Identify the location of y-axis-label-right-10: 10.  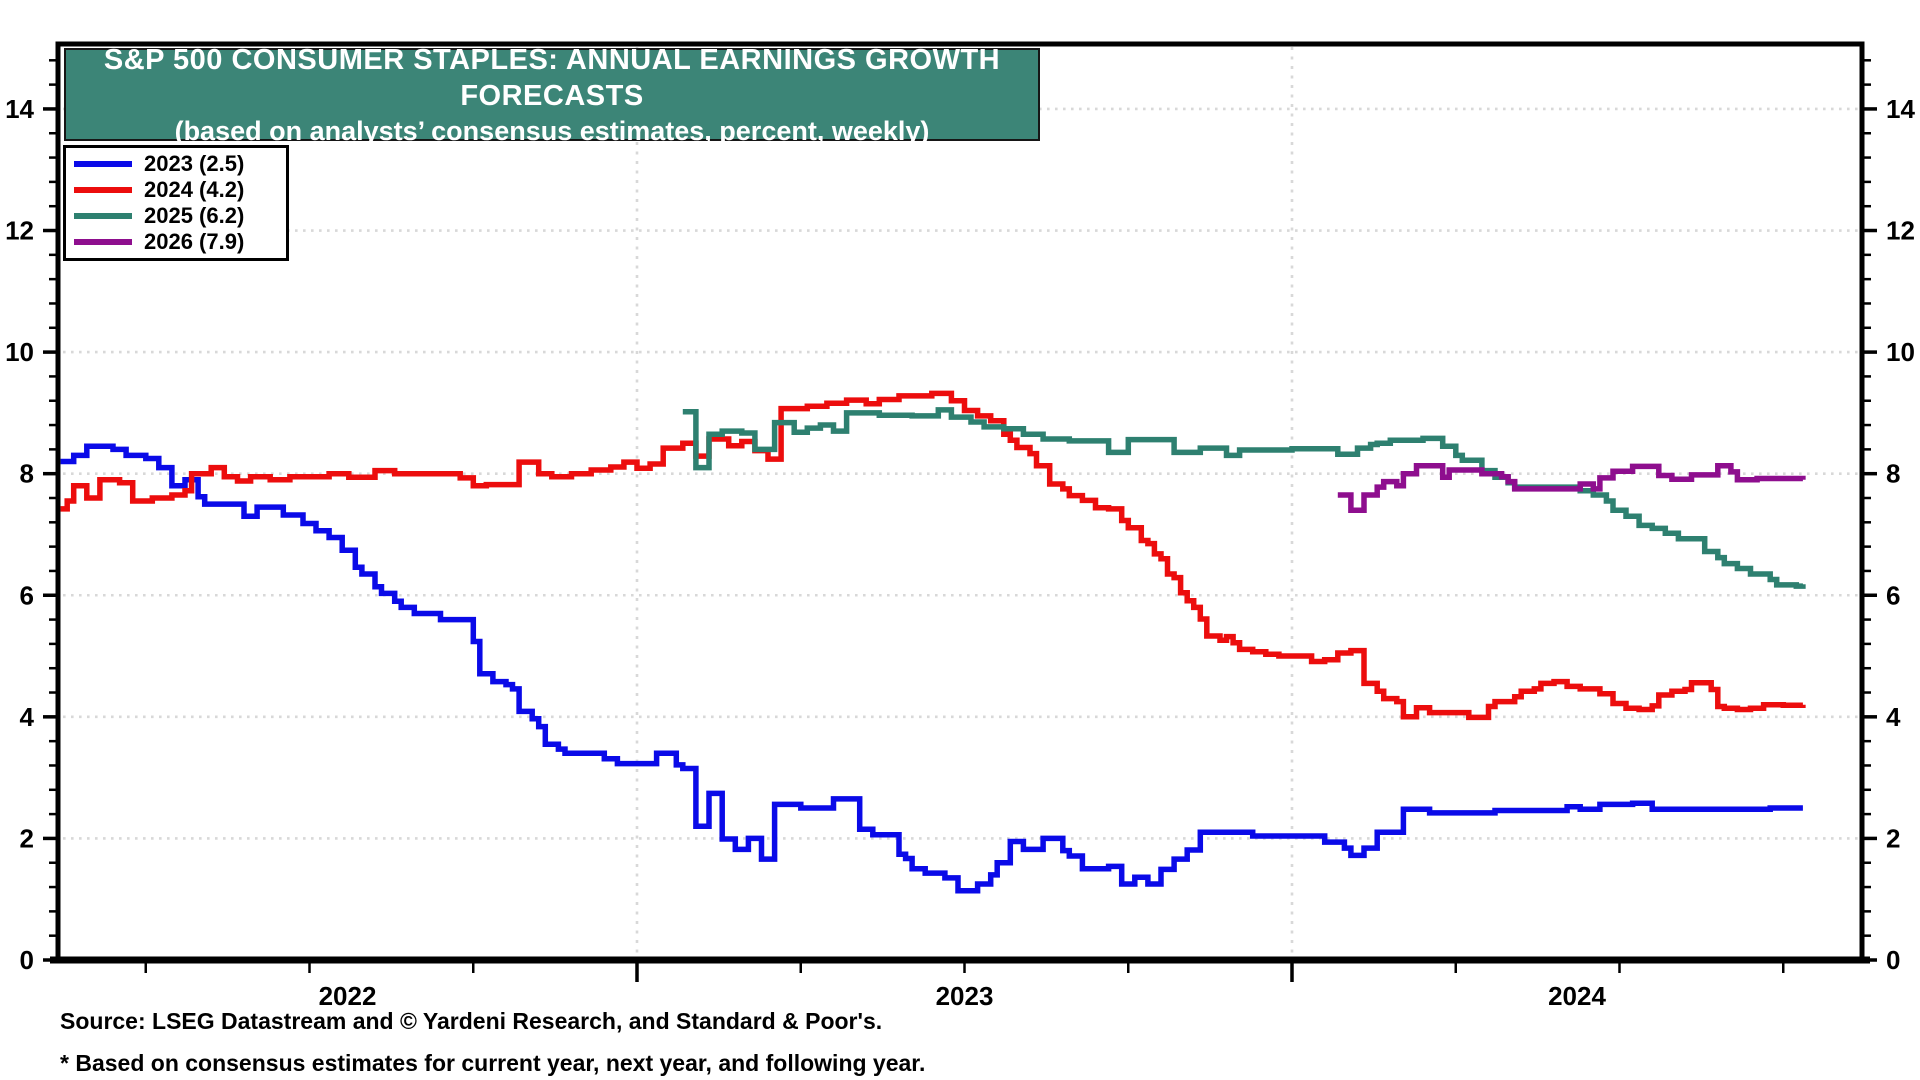
(1900, 352).